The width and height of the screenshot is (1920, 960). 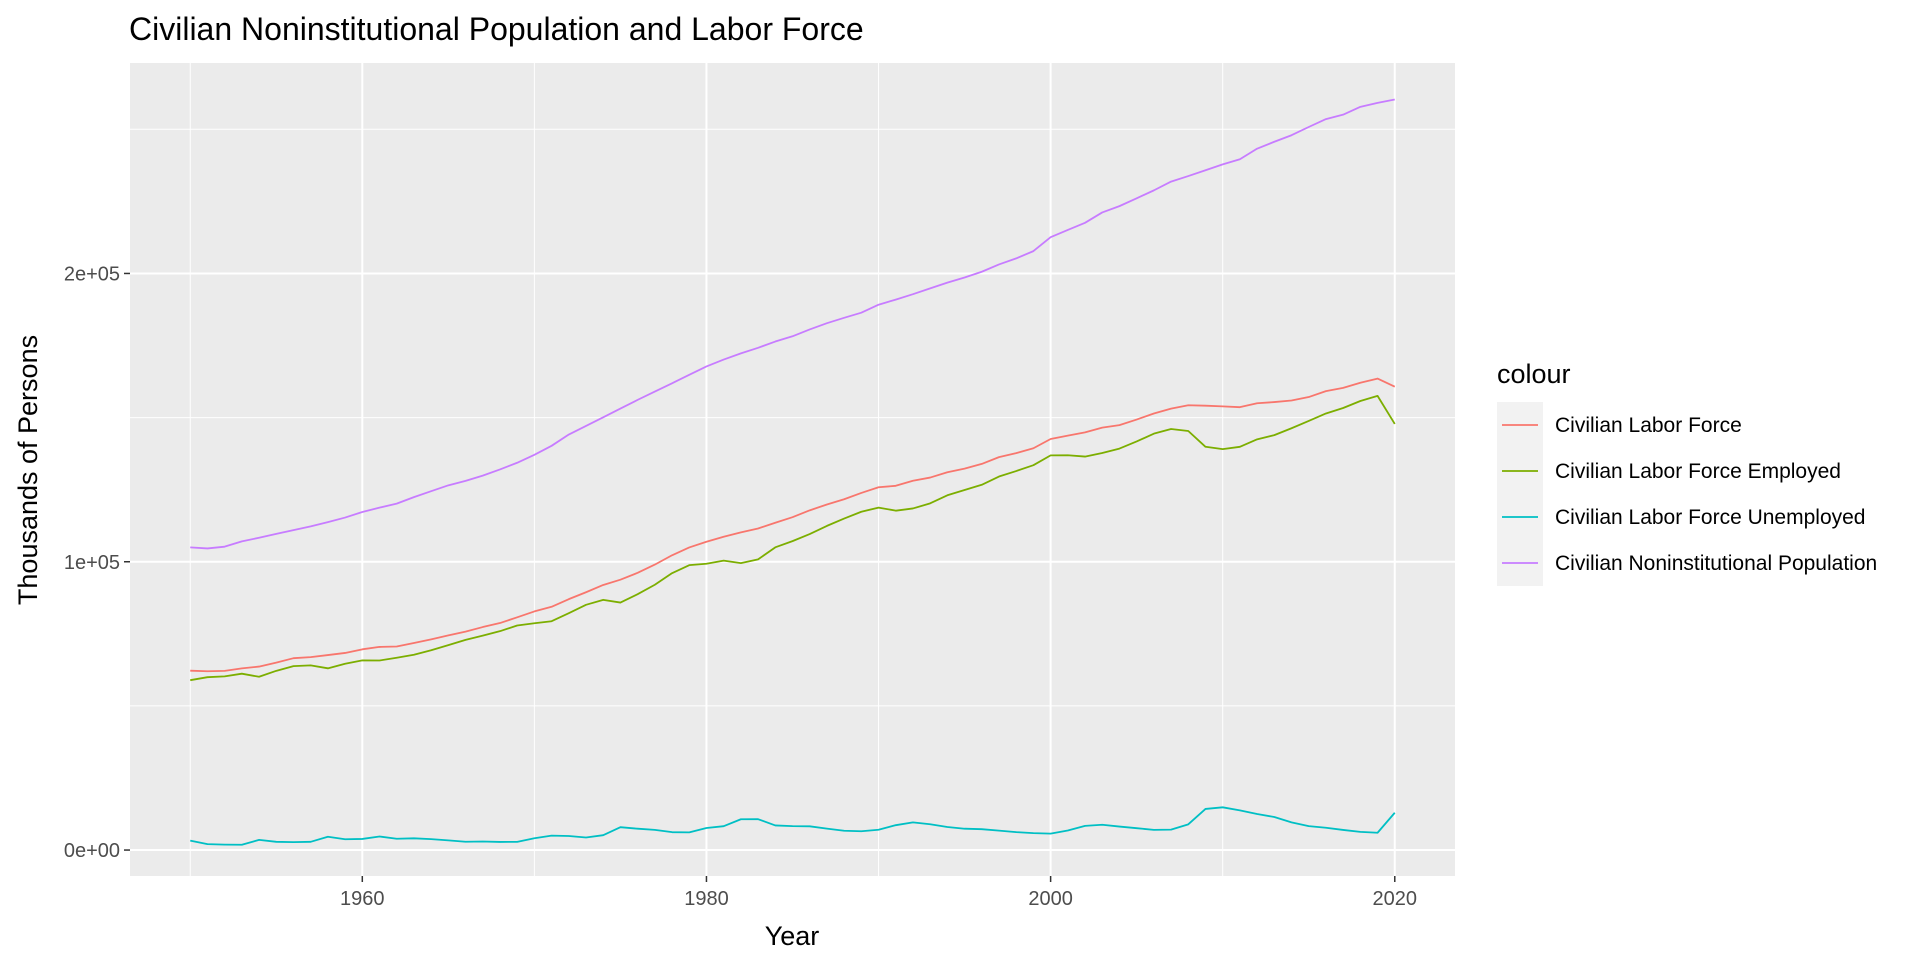 I want to click on y-tick-label: 2e+05, so click(x=92, y=274).